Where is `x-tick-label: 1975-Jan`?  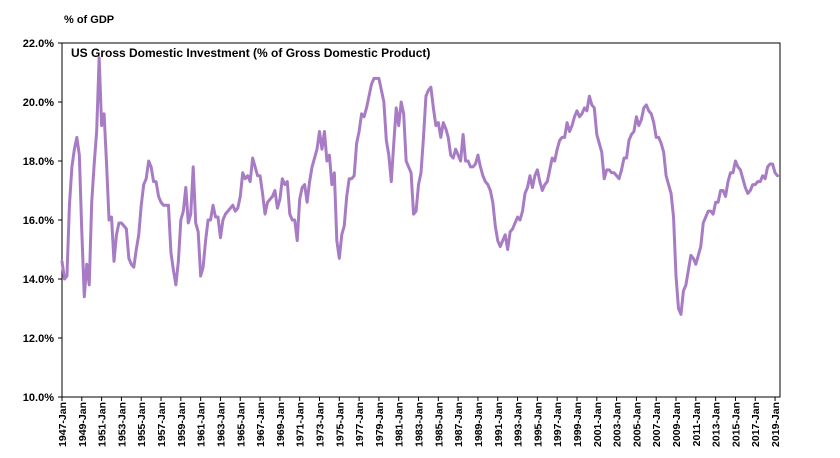
x-tick-label: 1975-Jan is located at coordinates (340, 424).